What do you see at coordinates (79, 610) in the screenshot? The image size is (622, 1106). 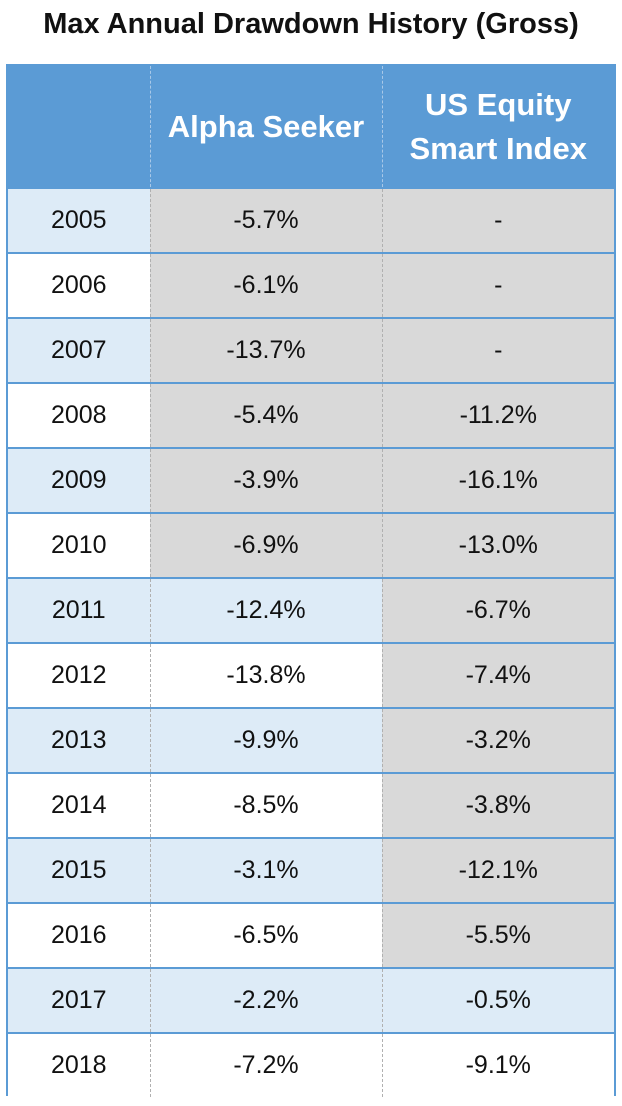 I see `year-cell: 2011` at bounding box center [79, 610].